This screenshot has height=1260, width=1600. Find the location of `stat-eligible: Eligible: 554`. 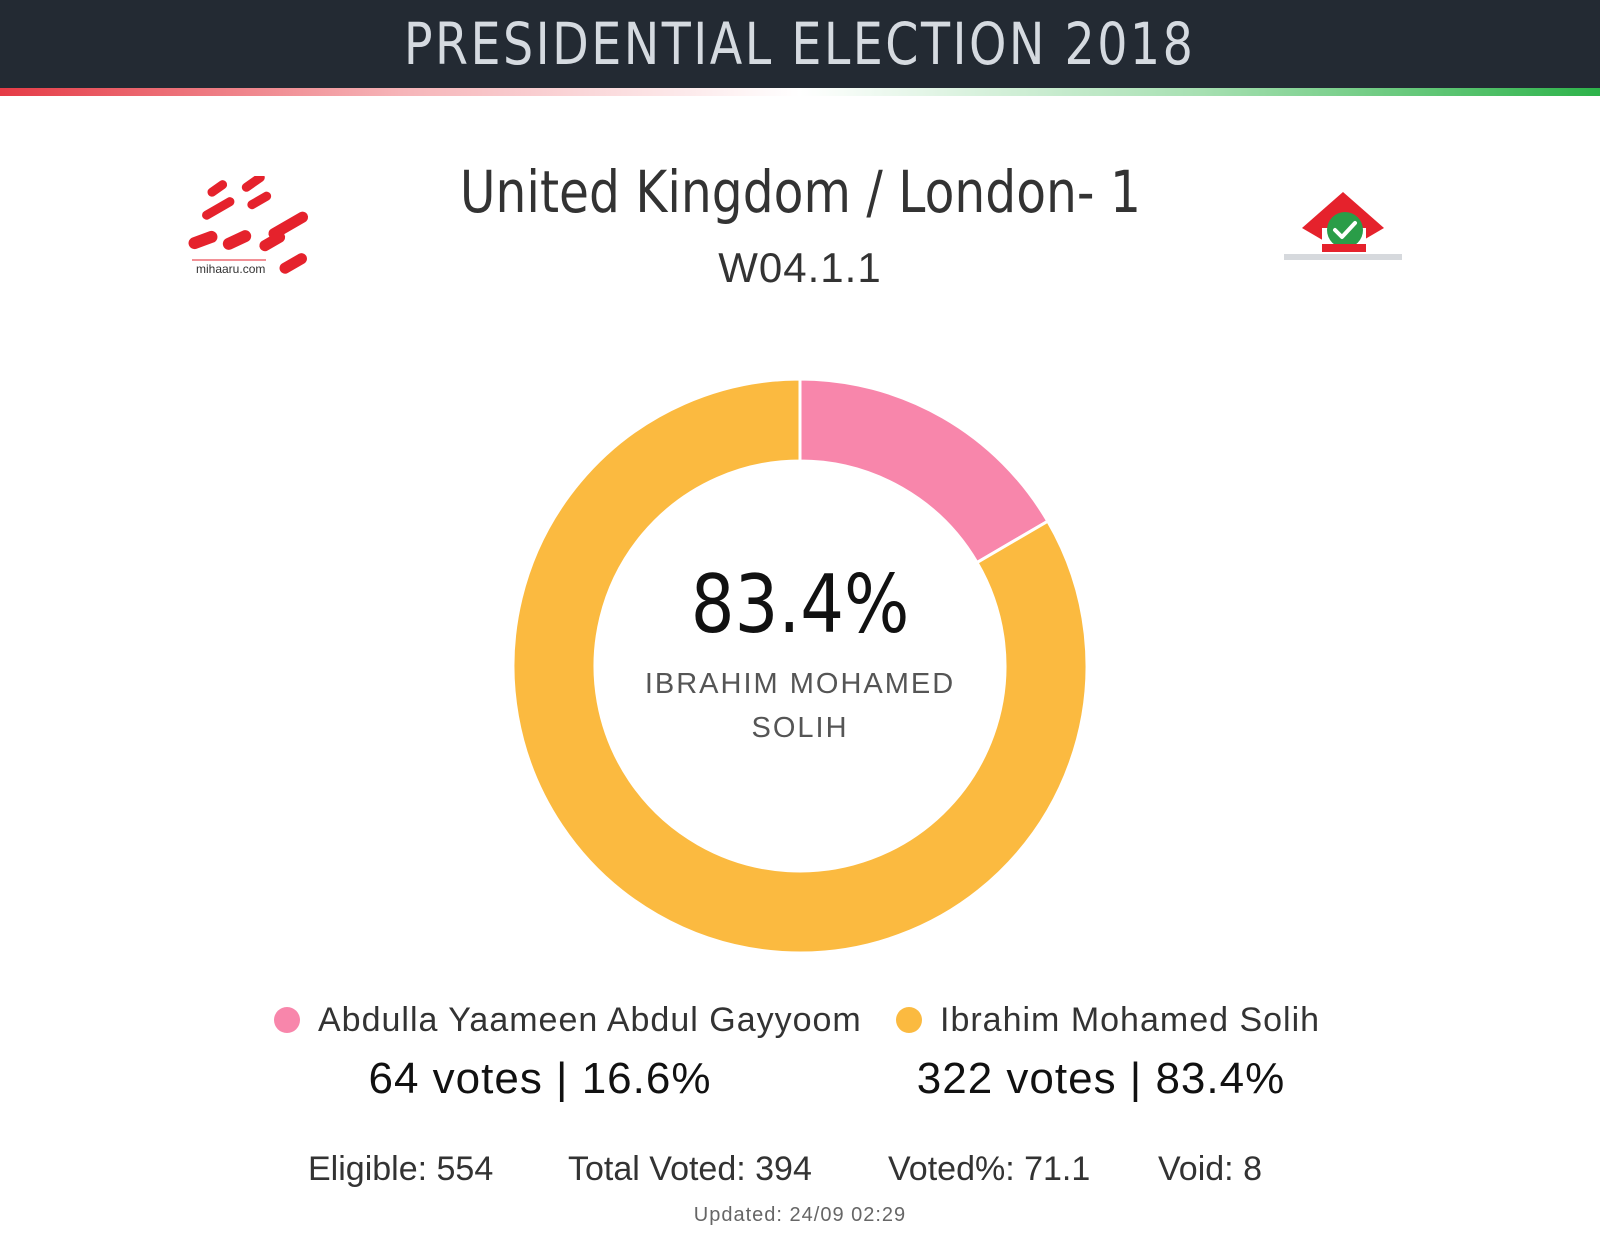

stat-eligible: Eligible: 554 is located at coordinates (401, 1169).